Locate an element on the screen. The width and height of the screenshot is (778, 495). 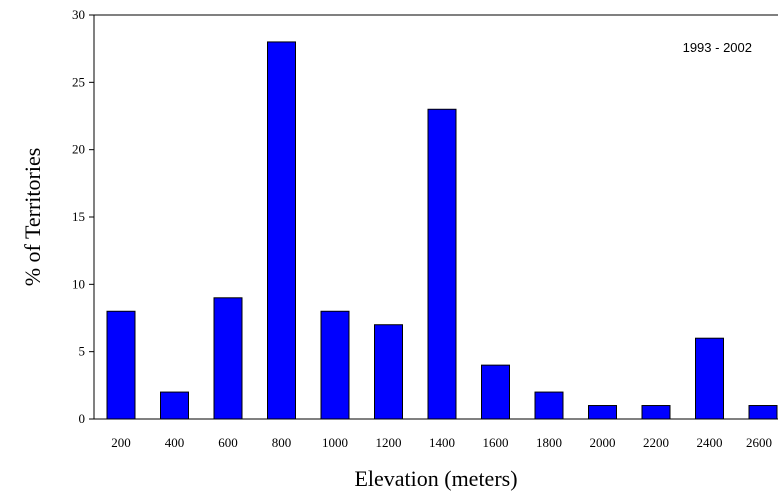
y-tick-label: 25 is located at coordinates (78, 81).